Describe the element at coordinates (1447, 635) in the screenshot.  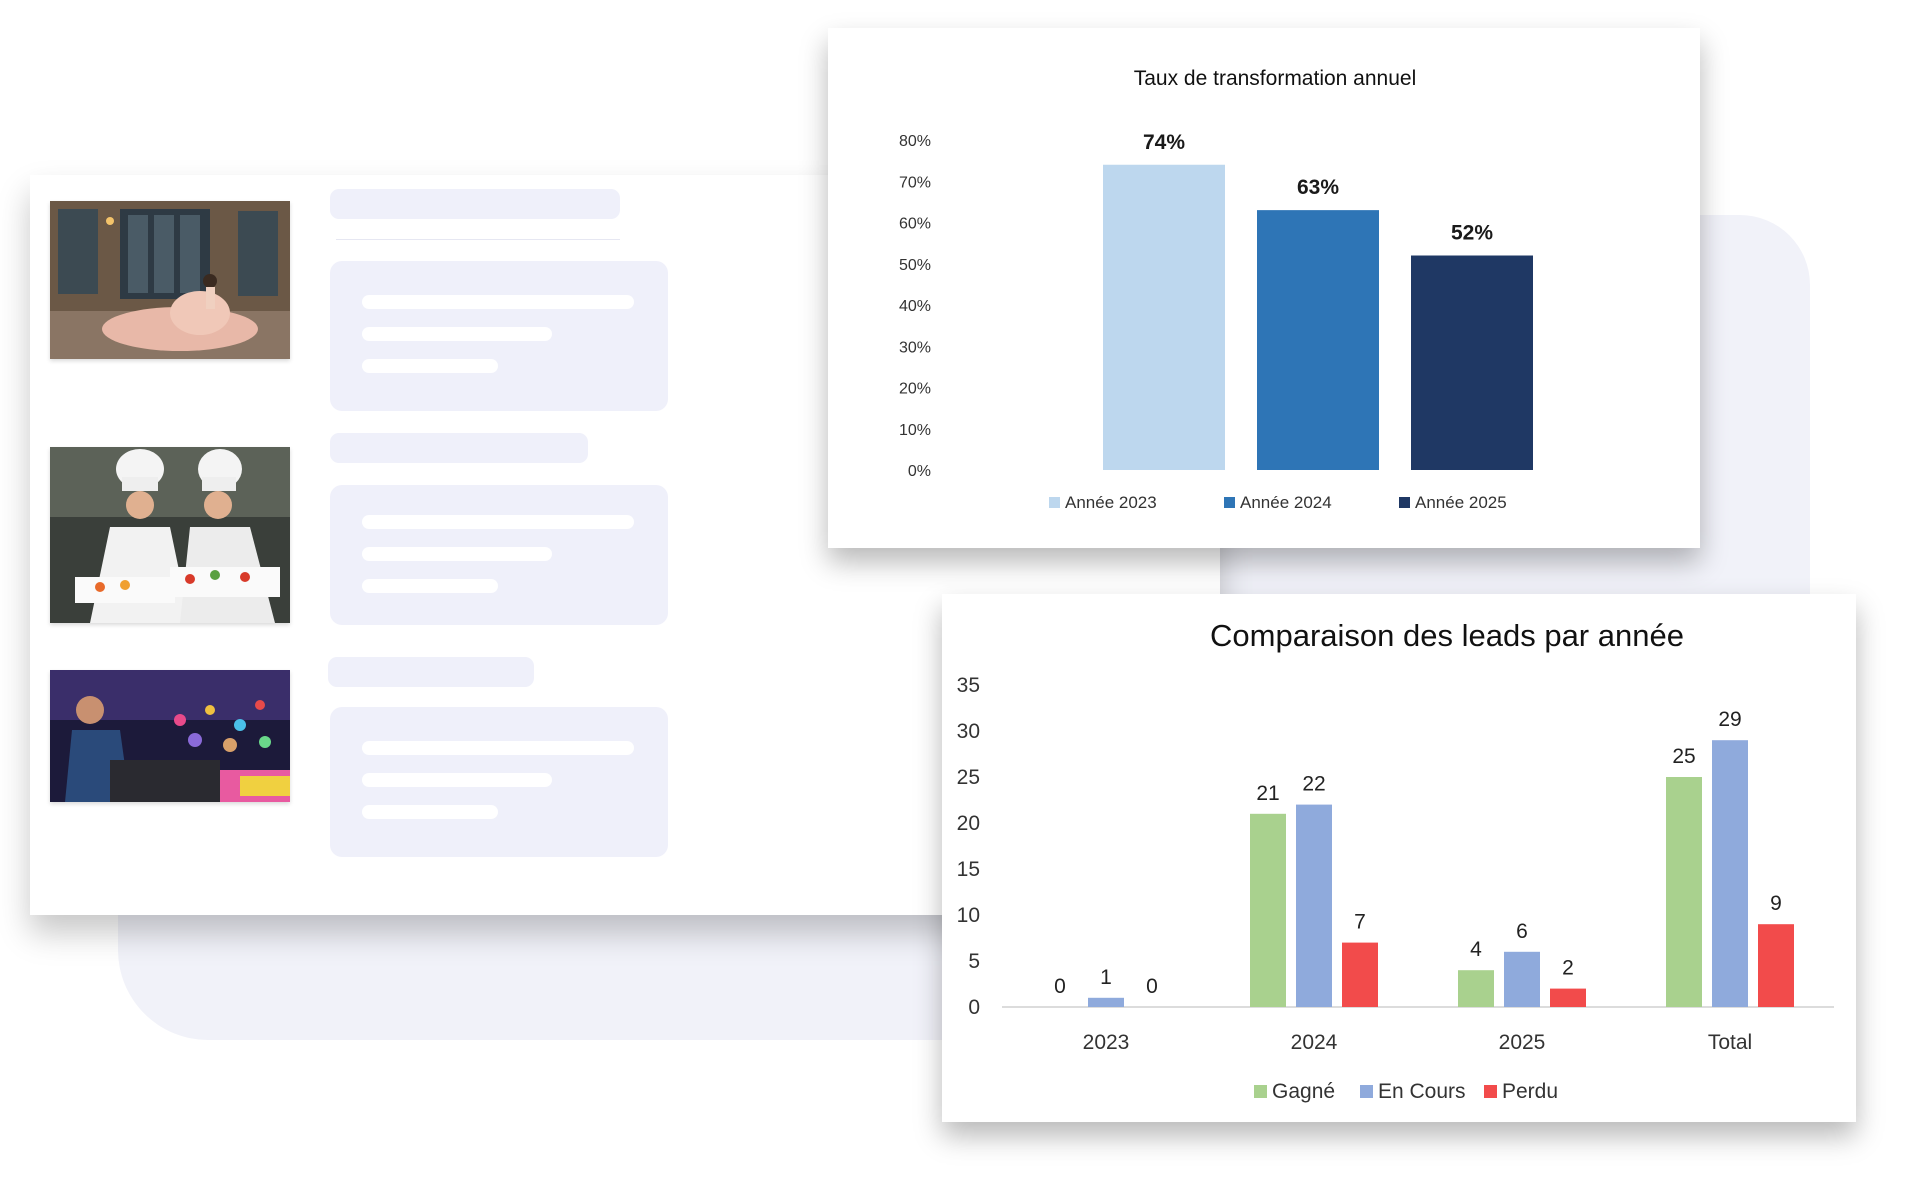
I see `chart-title: Comparaison des leads par année` at that location.